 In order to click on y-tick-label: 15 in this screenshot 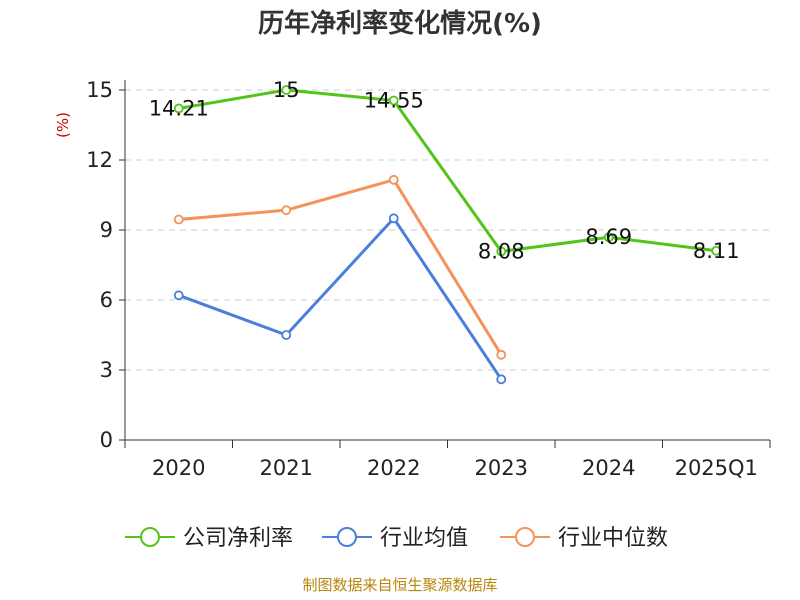, I will do `click(99, 90)`.